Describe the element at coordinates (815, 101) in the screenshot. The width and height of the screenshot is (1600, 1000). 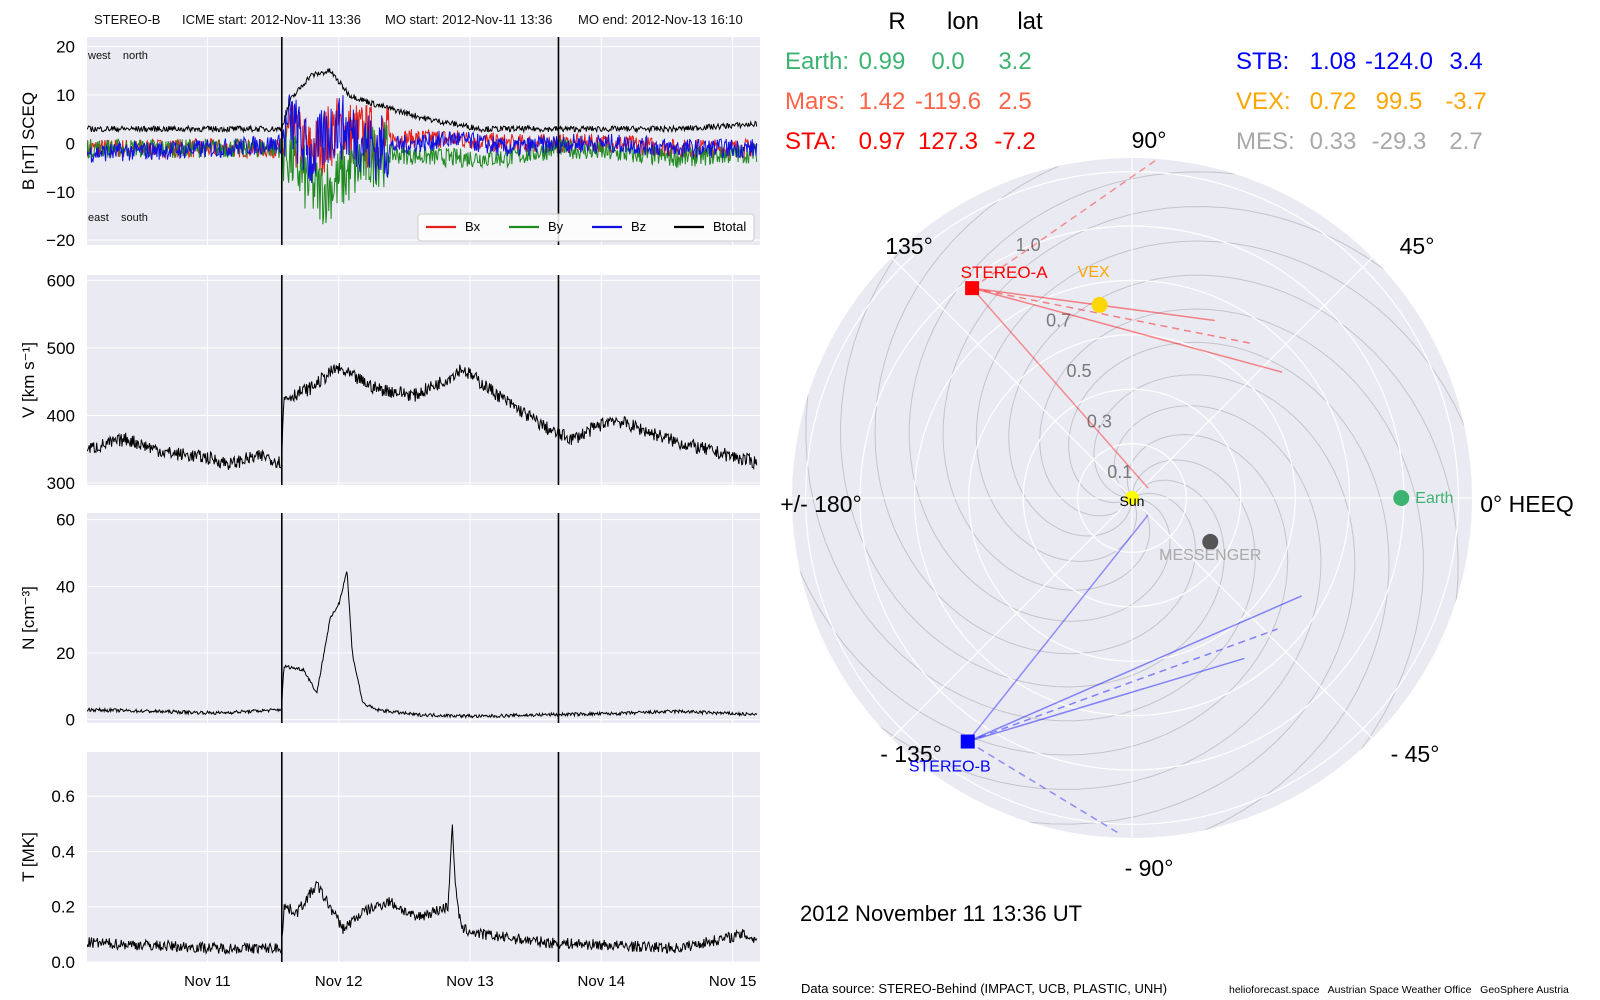
I see `table-label-left: Mars:` at that location.